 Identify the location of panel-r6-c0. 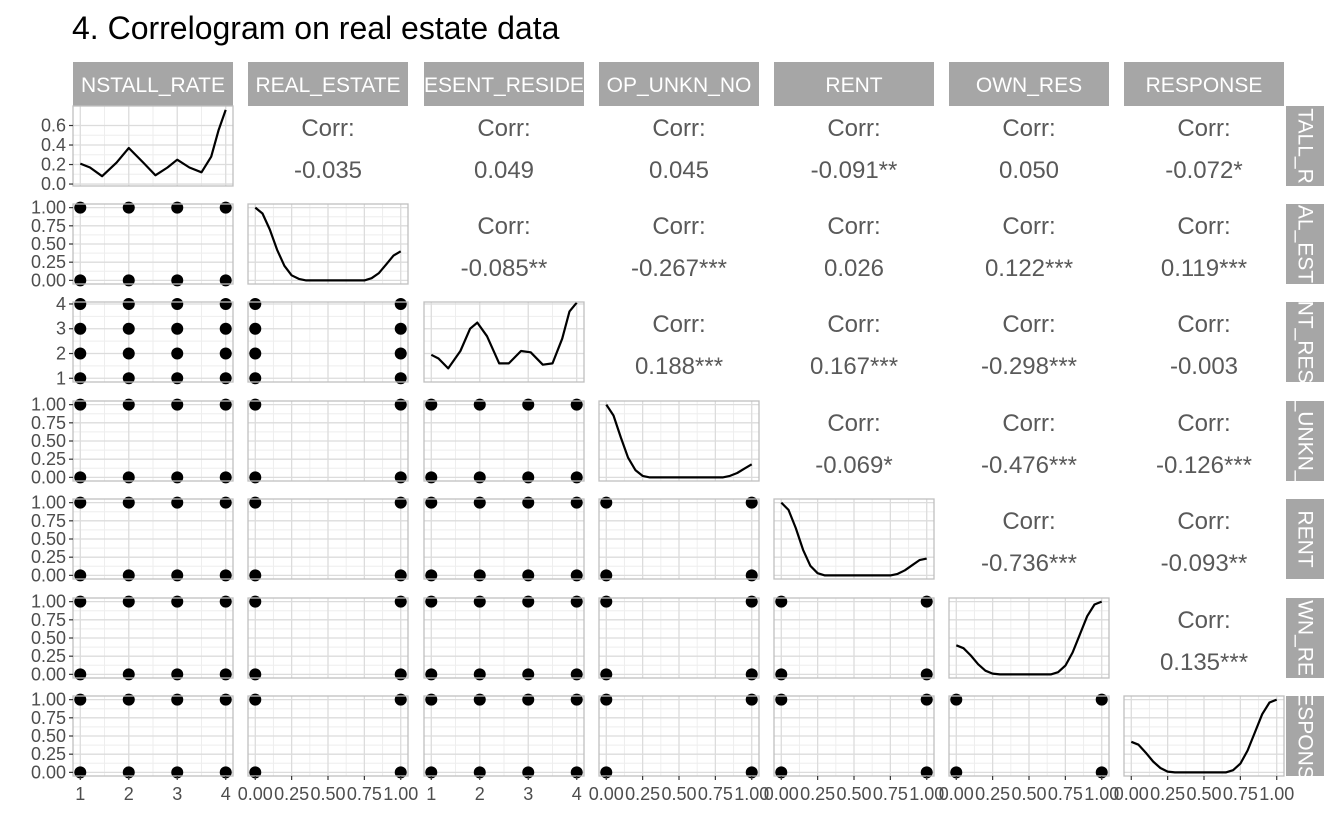
(153, 736).